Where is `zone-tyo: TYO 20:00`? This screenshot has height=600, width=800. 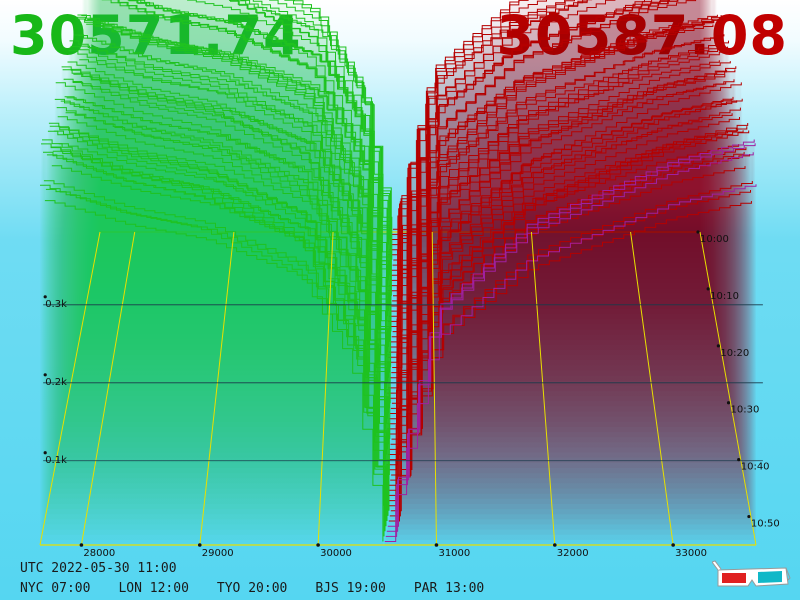
zone-tyo: TYO 20:00 is located at coordinates (252, 588).